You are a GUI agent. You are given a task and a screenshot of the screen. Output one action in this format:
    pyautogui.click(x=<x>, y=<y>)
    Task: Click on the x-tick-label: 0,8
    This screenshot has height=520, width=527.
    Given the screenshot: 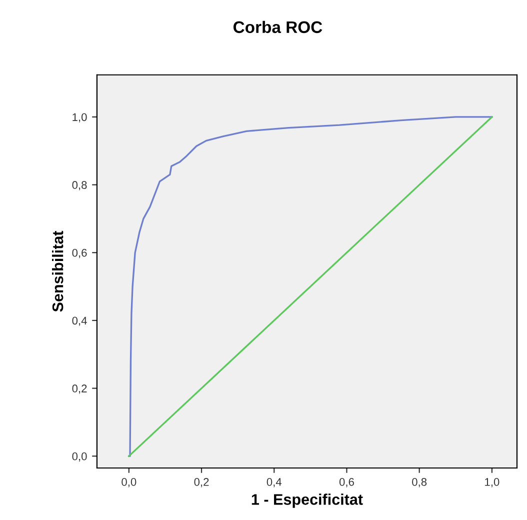 What is the action you would take?
    pyautogui.click(x=419, y=483)
    